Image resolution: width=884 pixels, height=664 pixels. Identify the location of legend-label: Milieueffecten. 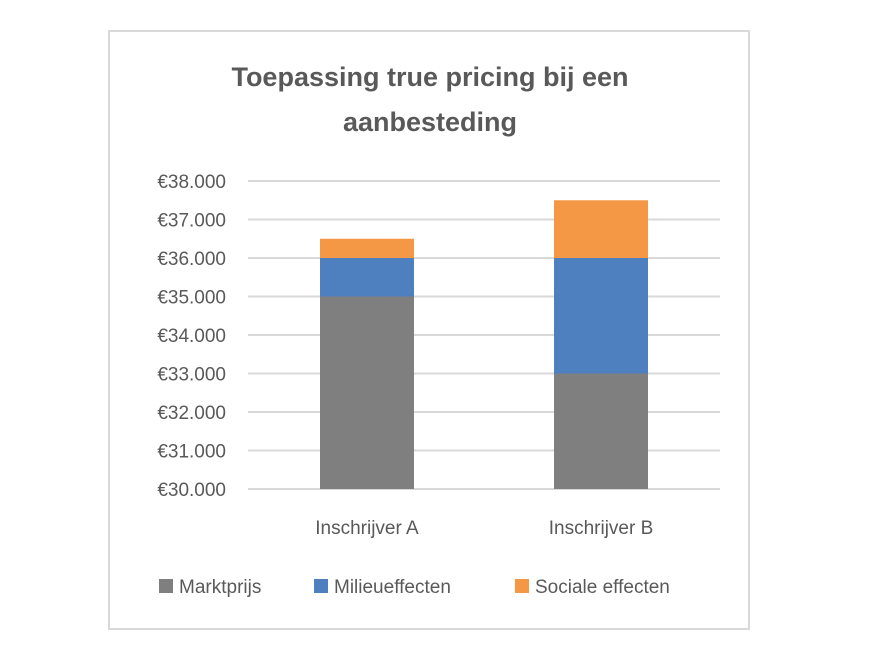
(392, 587).